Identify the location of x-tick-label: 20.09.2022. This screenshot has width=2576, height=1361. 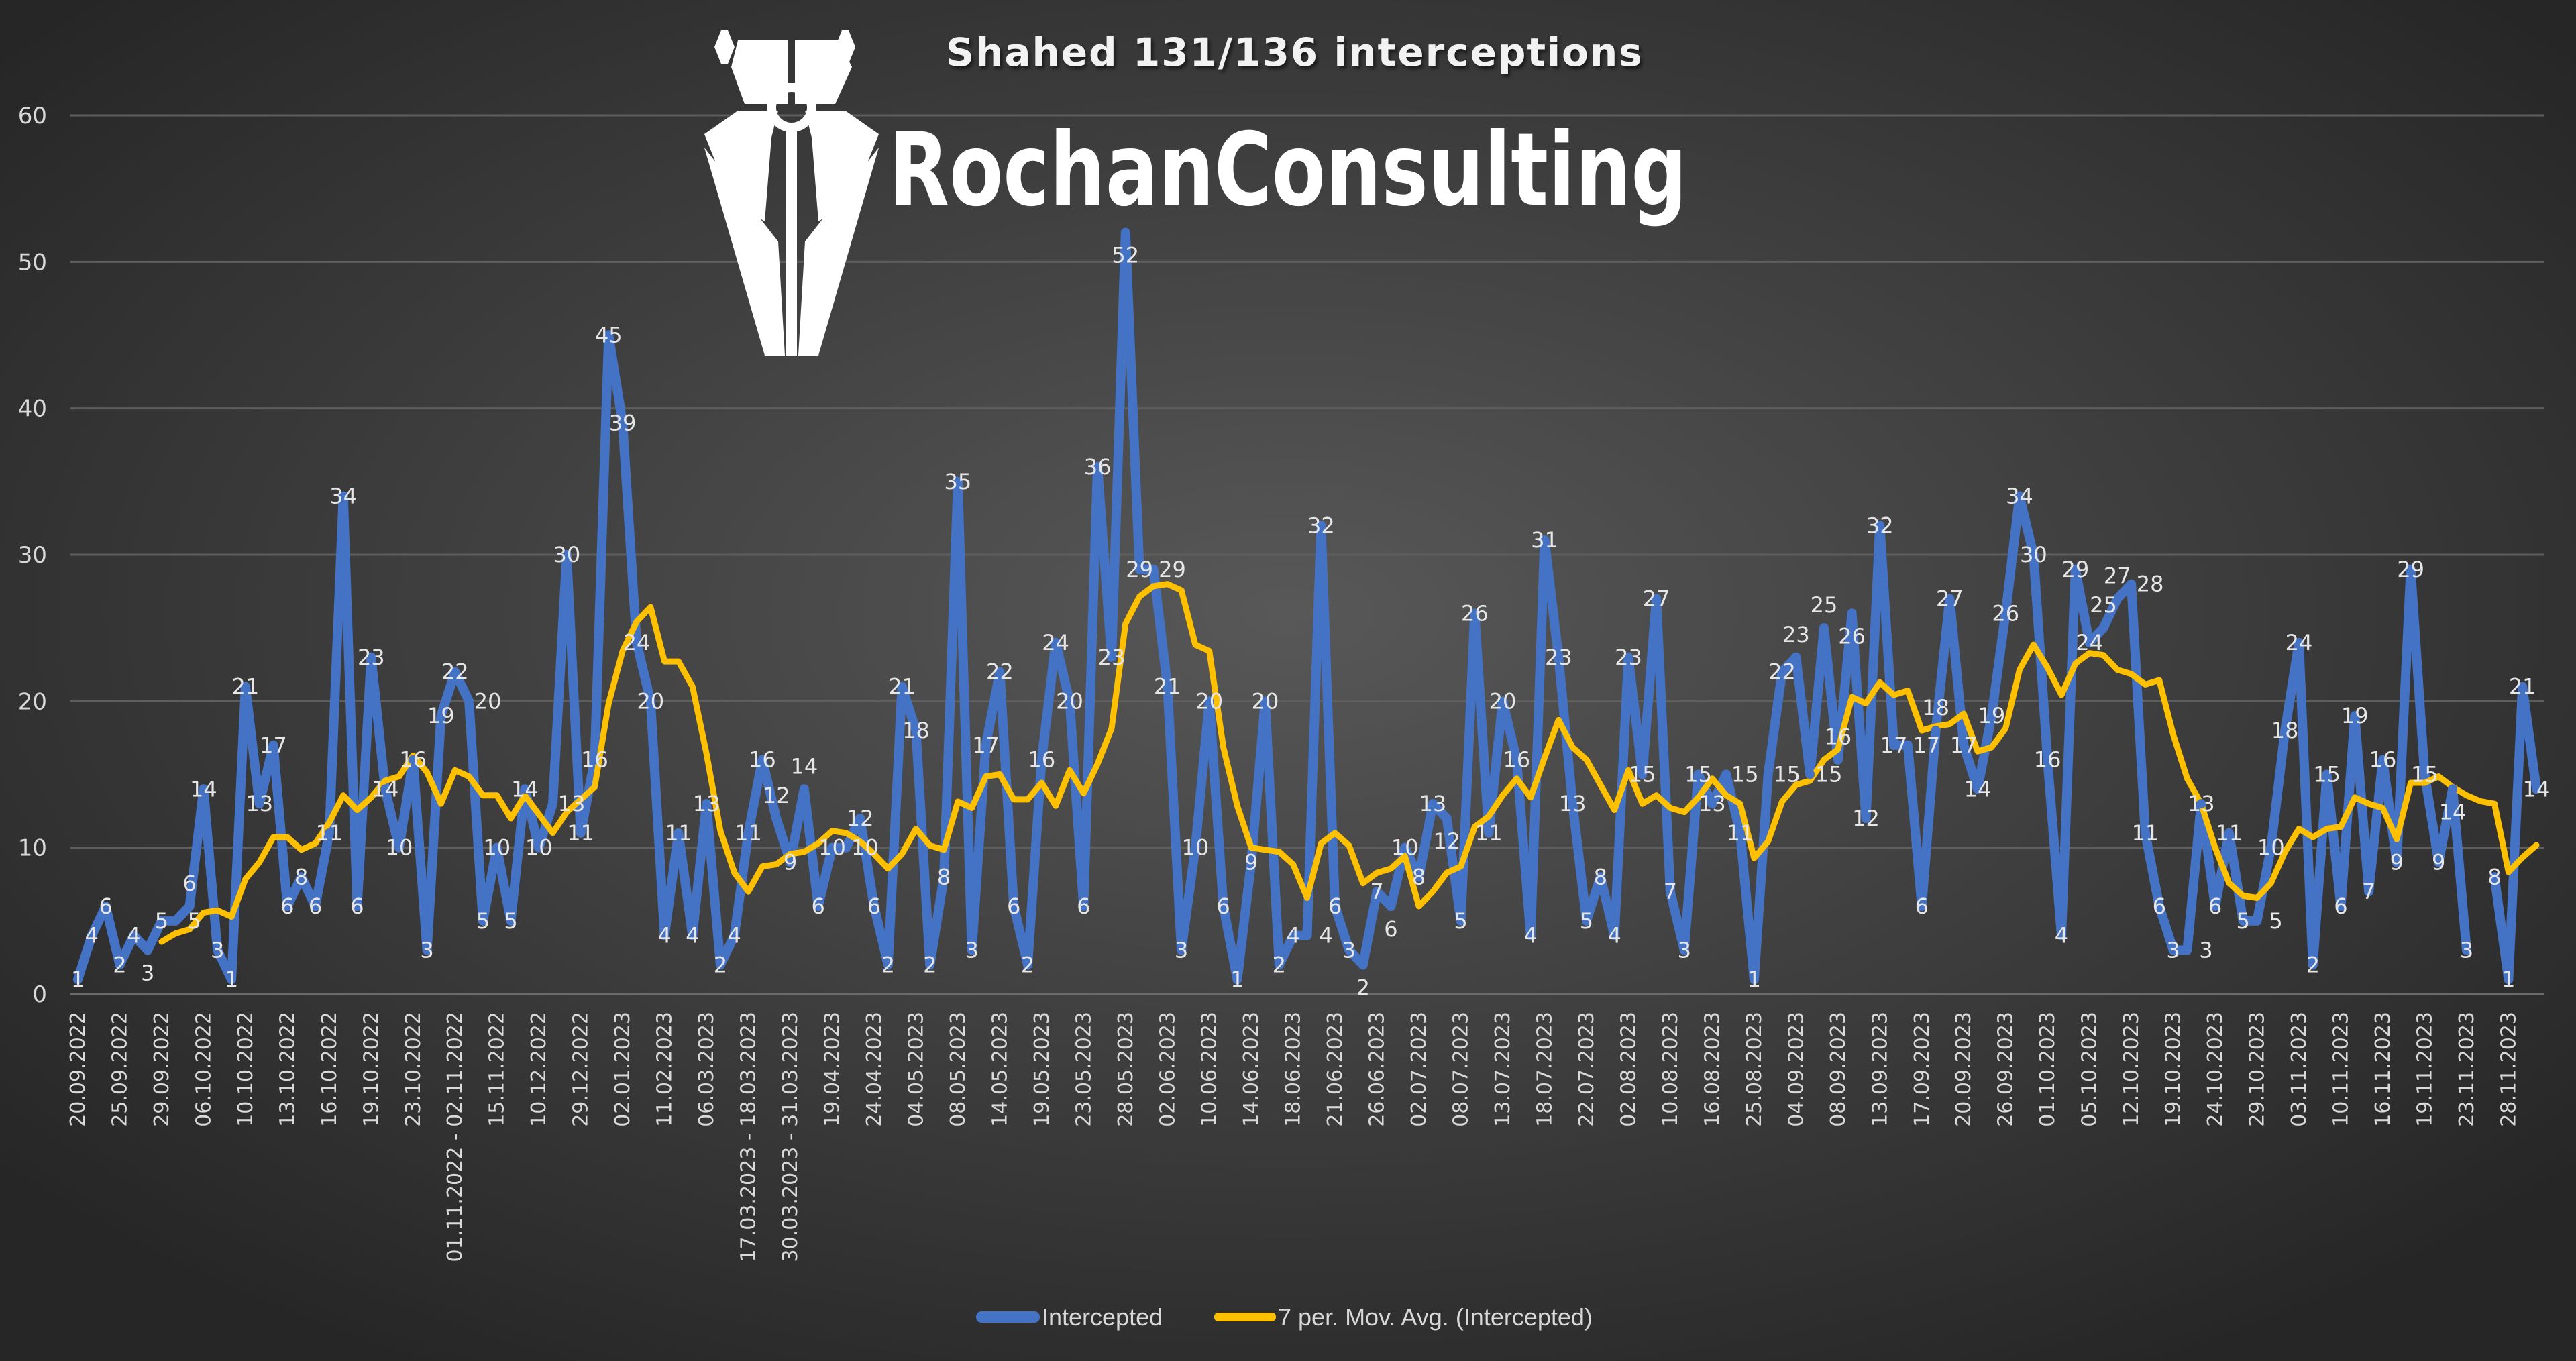
(78, 1069).